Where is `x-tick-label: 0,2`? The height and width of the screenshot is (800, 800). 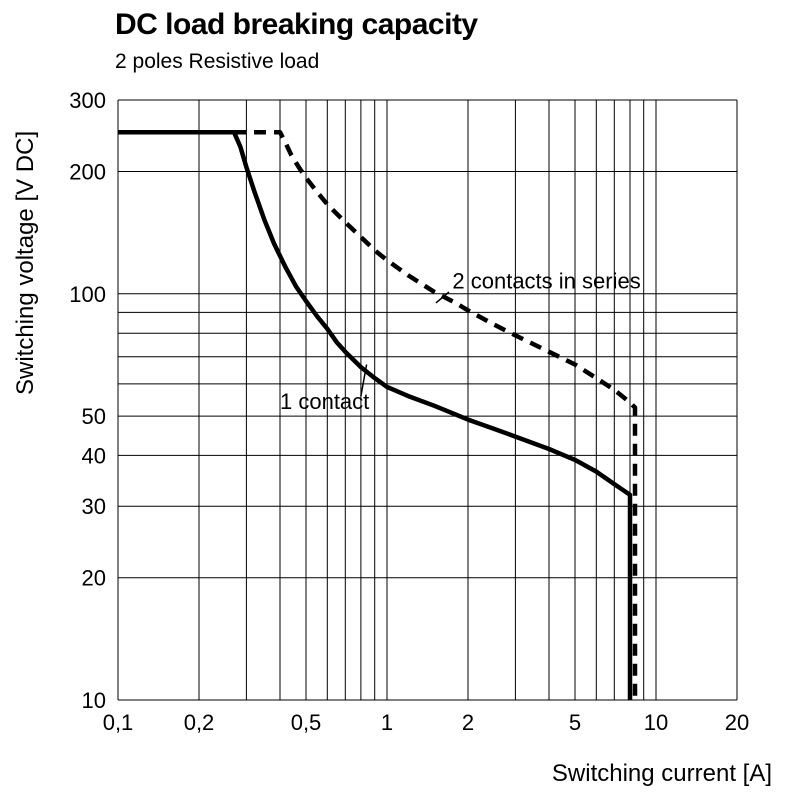 x-tick-label: 0,2 is located at coordinates (199, 722).